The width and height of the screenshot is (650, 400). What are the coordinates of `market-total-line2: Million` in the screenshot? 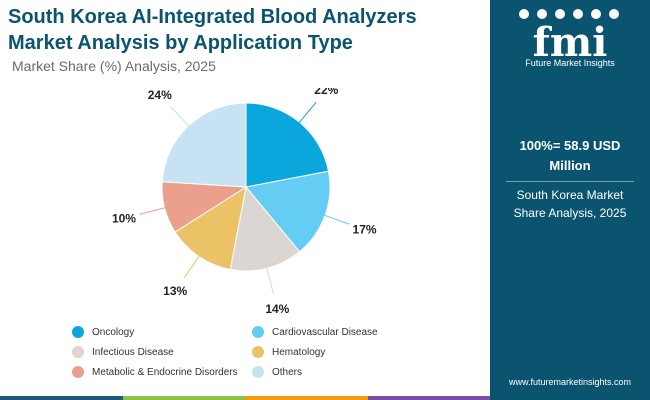 It's located at (570, 165).